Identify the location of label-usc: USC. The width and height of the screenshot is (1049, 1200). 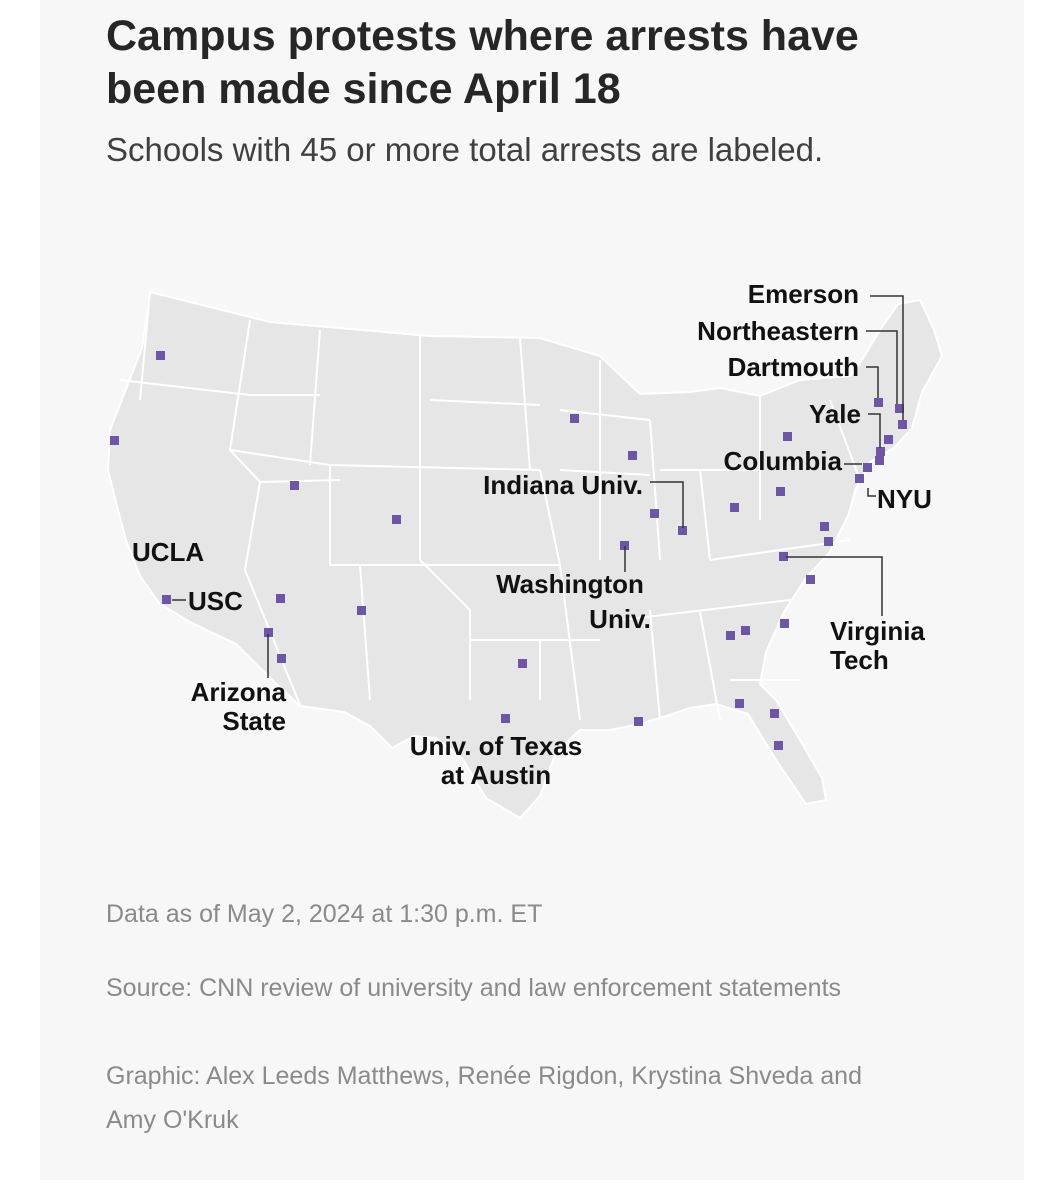
(215, 601).